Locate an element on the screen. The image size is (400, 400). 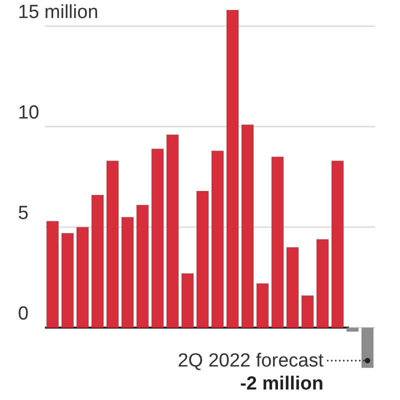
y-tick-label: 0 is located at coordinates (23, 314).